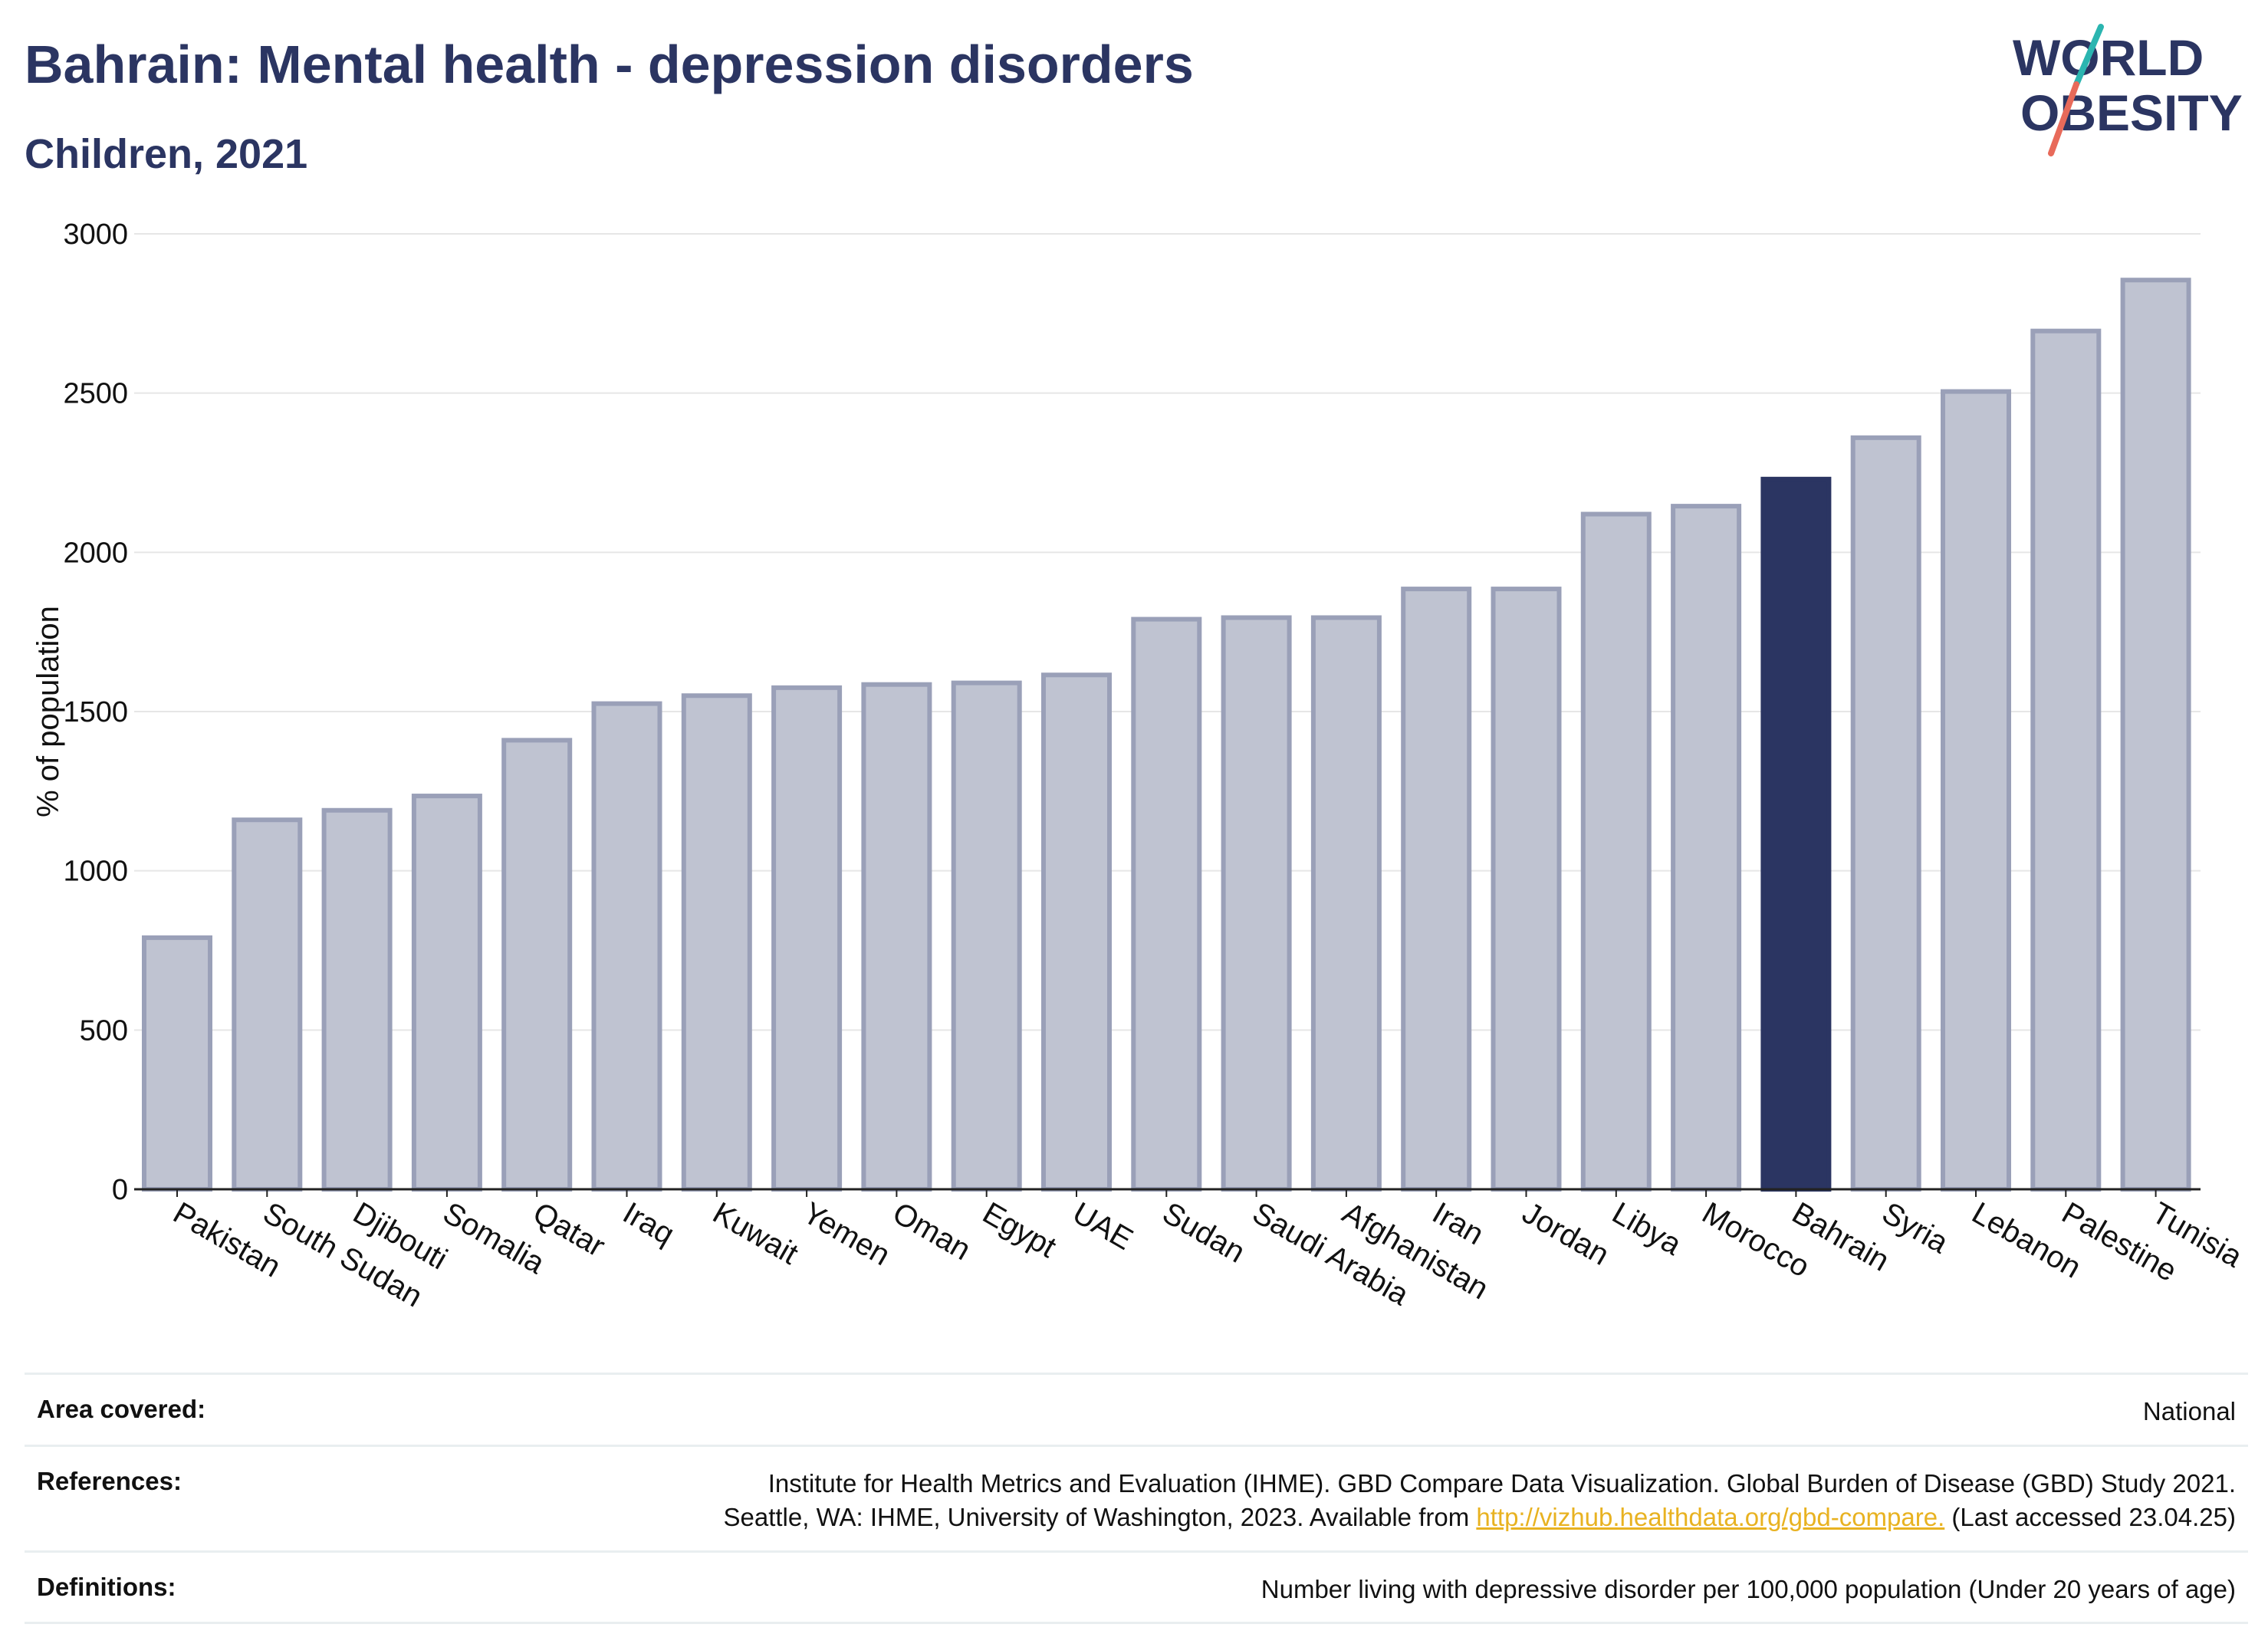 This screenshot has width=2268, height=1634. Describe the element at coordinates (755, 1234) in the screenshot. I see `x-tick-label: Kuwait` at that location.